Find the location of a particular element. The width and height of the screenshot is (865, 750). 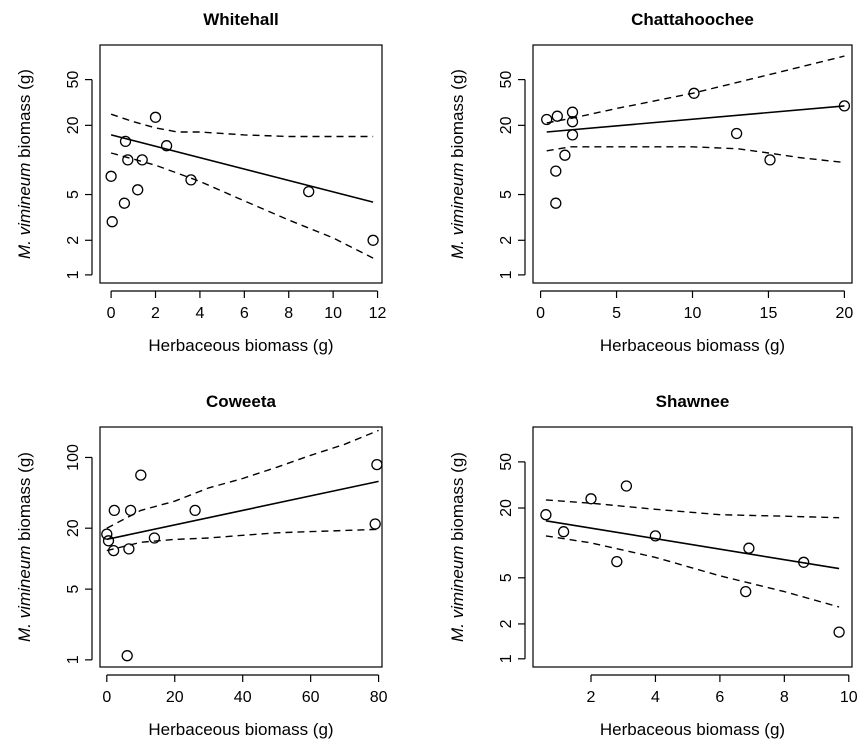

x-tick-label: 5 is located at coordinates (616, 313).